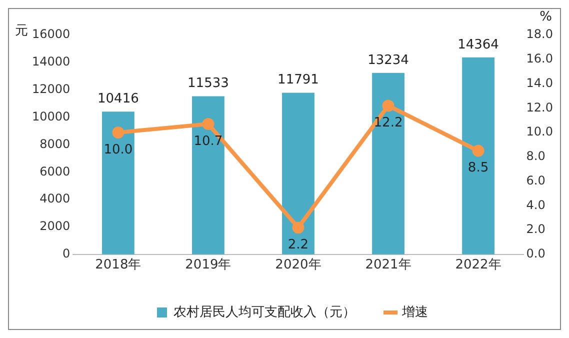 This screenshot has width=569, height=338. Describe the element at coordinates (536, 229) in the screenshot. I see `y2-tick-label: 2.0` at that location.